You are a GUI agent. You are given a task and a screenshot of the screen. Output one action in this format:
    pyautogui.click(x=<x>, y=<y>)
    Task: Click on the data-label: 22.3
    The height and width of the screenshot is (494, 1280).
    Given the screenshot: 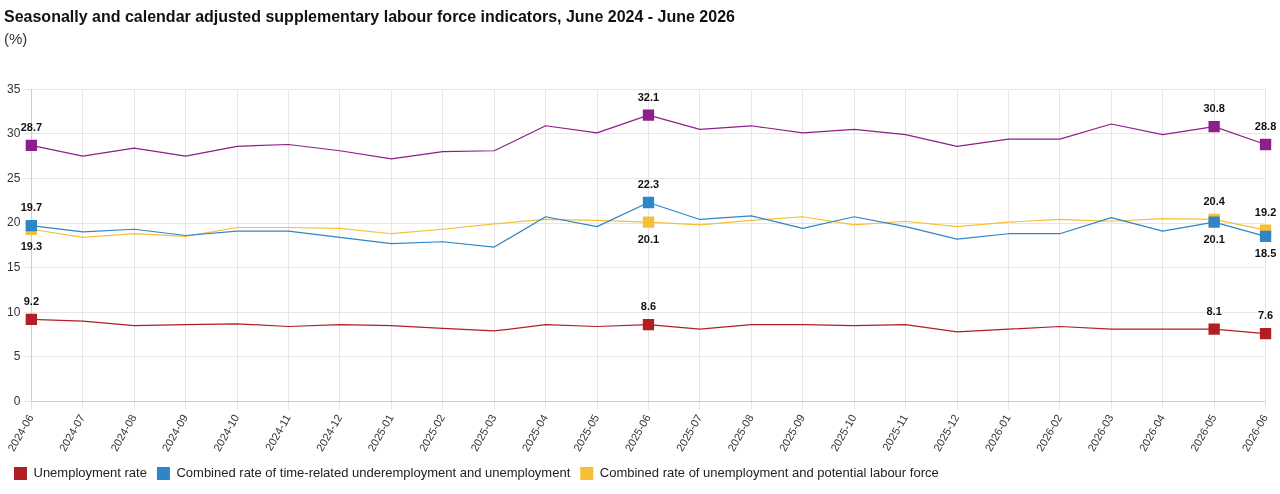 What is the action you would take?
    pyautogui.click(x=648, y=184)
    